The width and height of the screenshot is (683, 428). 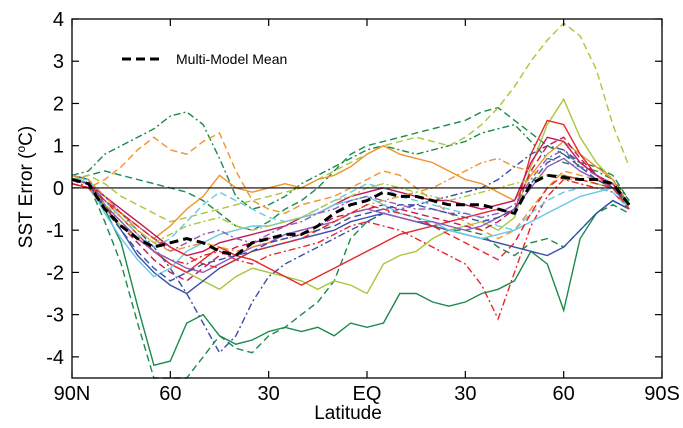 I want to click on y-tick-label: -3, so click(x=55, y=316).